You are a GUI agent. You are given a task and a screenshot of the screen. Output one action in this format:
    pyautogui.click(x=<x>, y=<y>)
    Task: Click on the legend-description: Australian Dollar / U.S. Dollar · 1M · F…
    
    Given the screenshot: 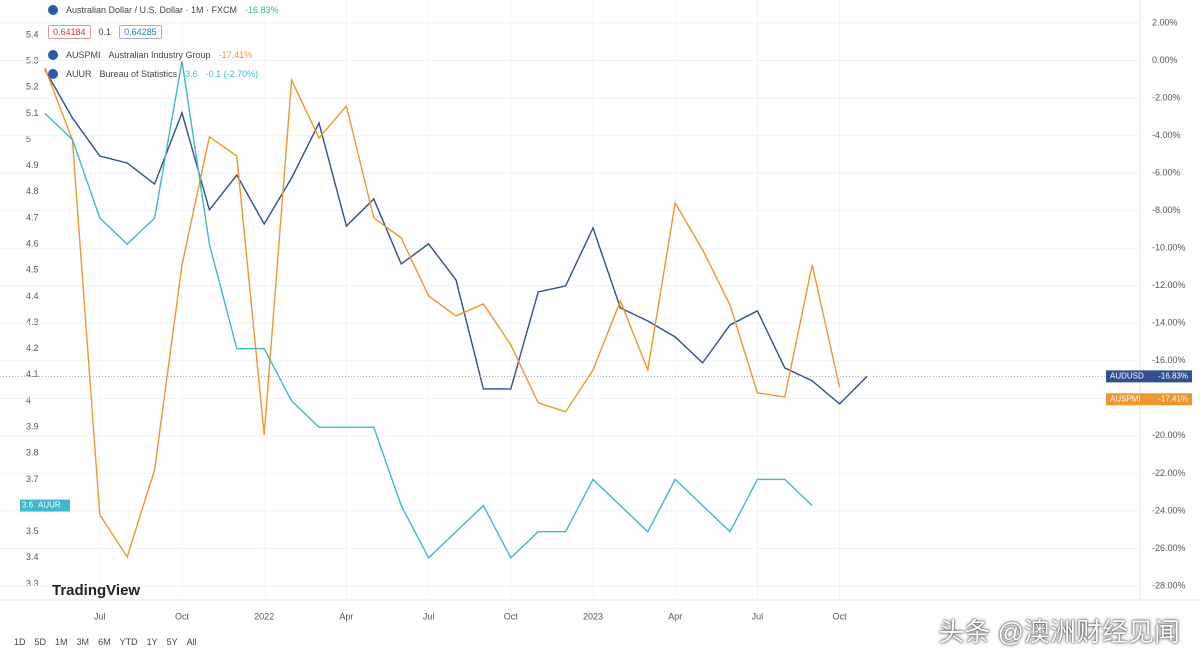 What is the action you would take?
    pyautogui.click(x=152, y=10)
    